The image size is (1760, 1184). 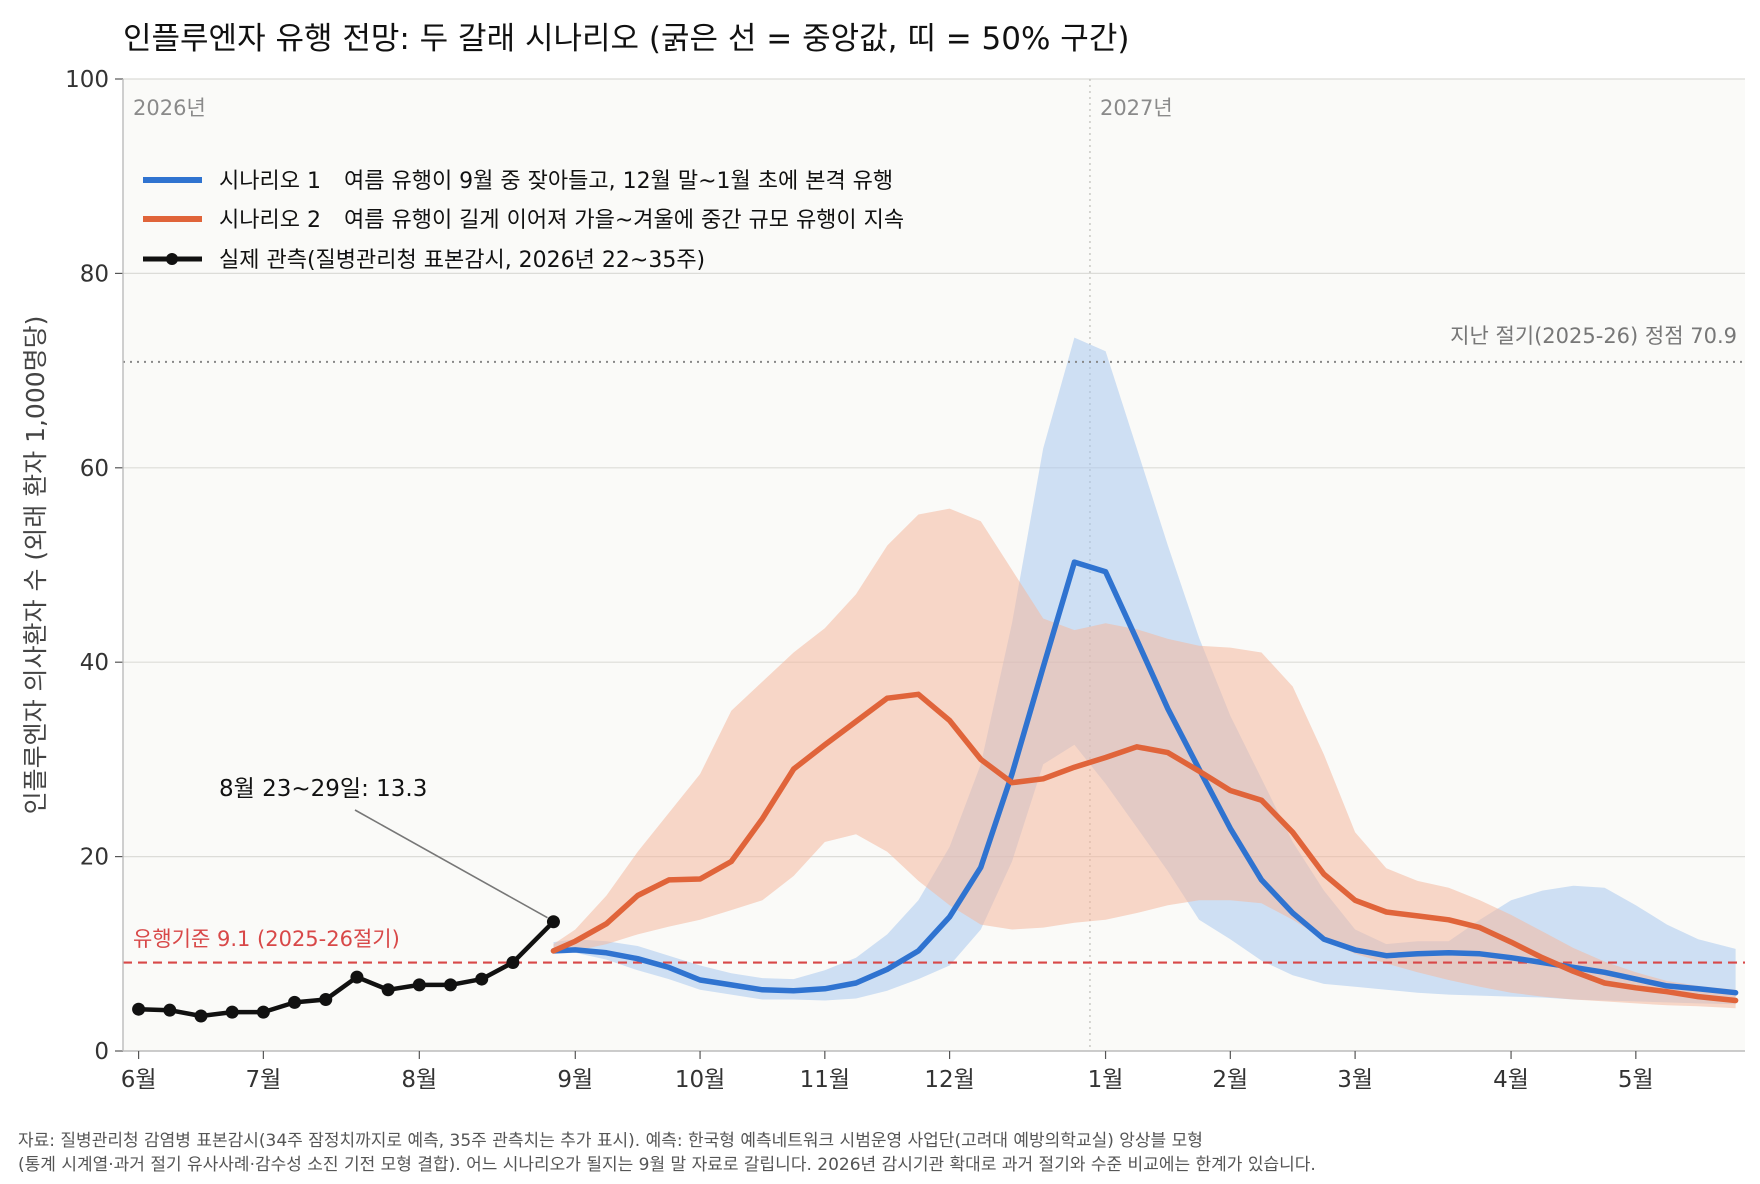 What do you see at coordinates (1636, 1080) in the screenshot?
I see `x-tick-label-11: 5월` at bounding box center [1636, 1080].